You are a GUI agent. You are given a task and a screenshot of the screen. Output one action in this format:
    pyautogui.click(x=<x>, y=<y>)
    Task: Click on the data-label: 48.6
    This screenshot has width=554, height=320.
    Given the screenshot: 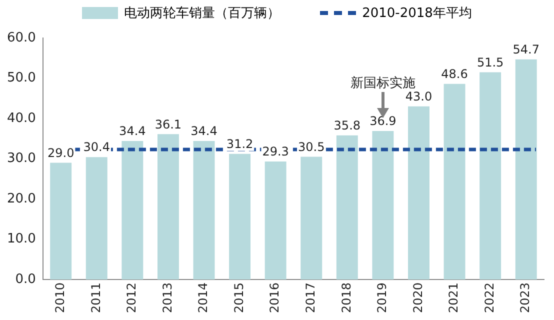 What is the action you would take?
    pyautogui.click(x=454, y=74)
    